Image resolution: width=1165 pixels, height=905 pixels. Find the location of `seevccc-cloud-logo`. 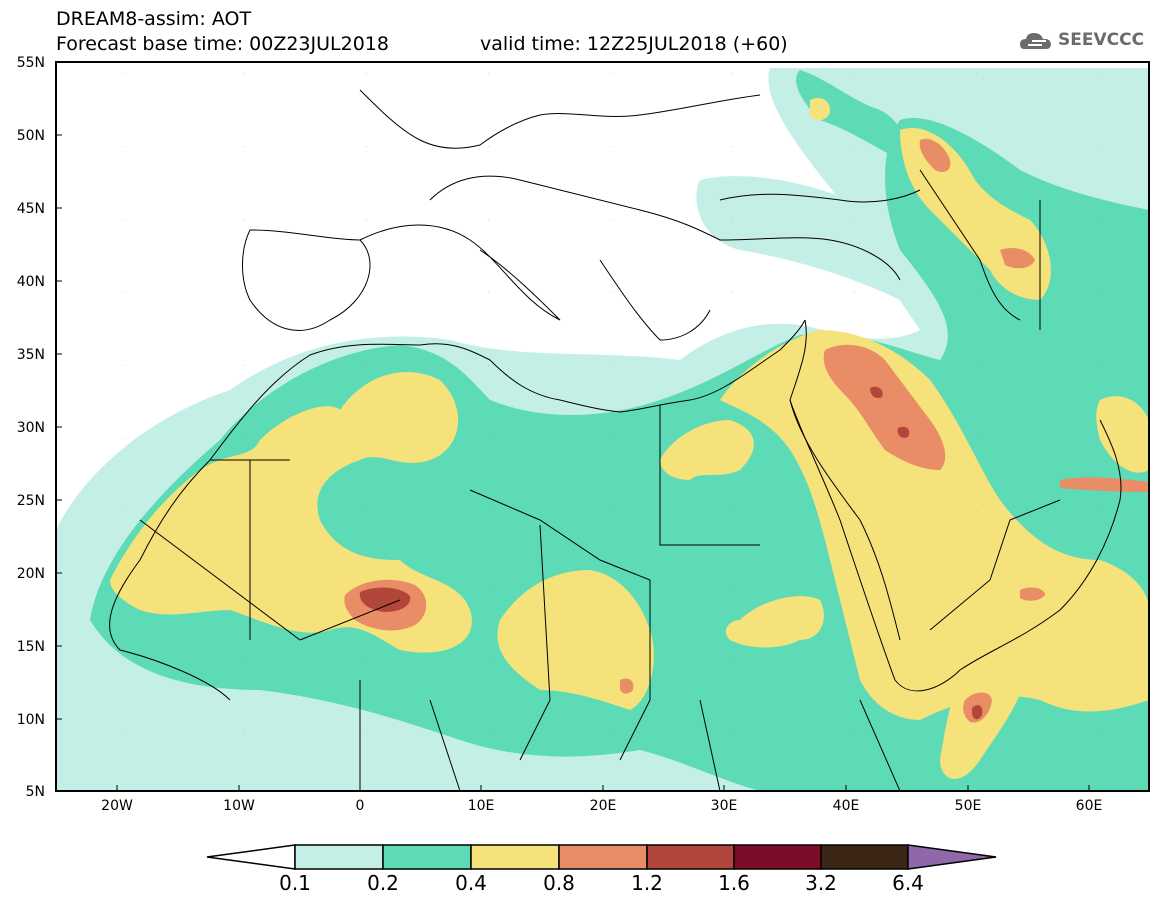

seevccc-cloud-logo is located at coordinates (1035, 41).